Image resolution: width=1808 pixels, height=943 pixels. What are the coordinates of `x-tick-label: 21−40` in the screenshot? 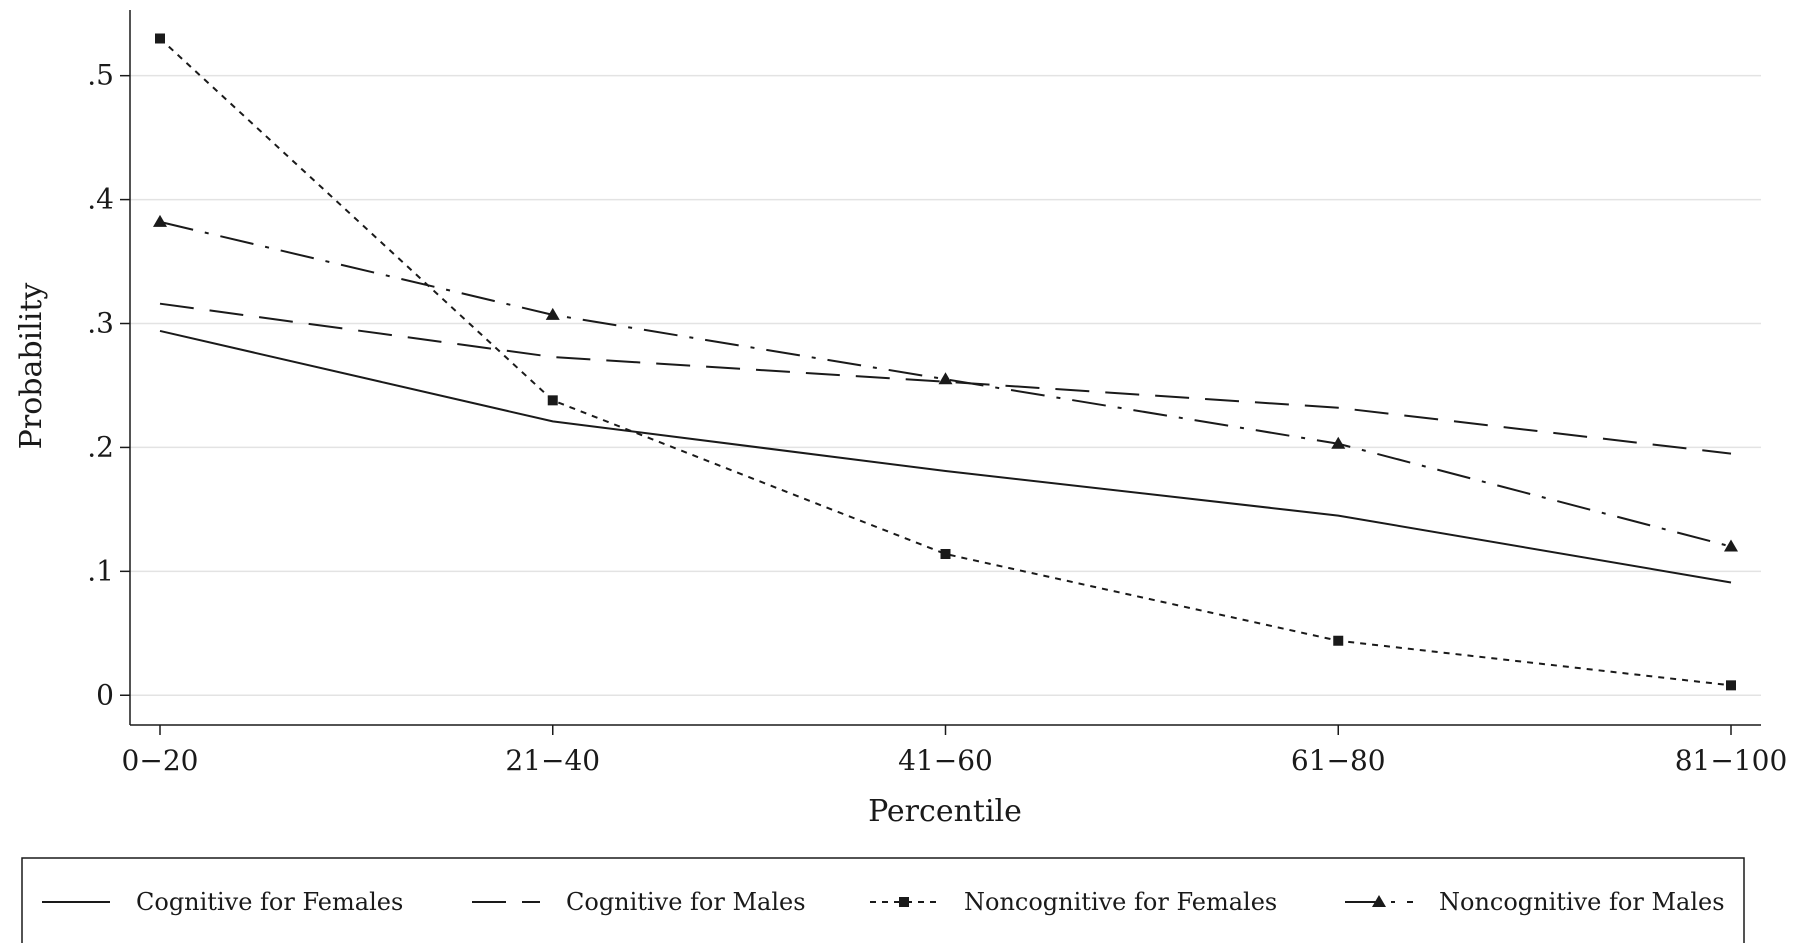 It's located at (552, 760).